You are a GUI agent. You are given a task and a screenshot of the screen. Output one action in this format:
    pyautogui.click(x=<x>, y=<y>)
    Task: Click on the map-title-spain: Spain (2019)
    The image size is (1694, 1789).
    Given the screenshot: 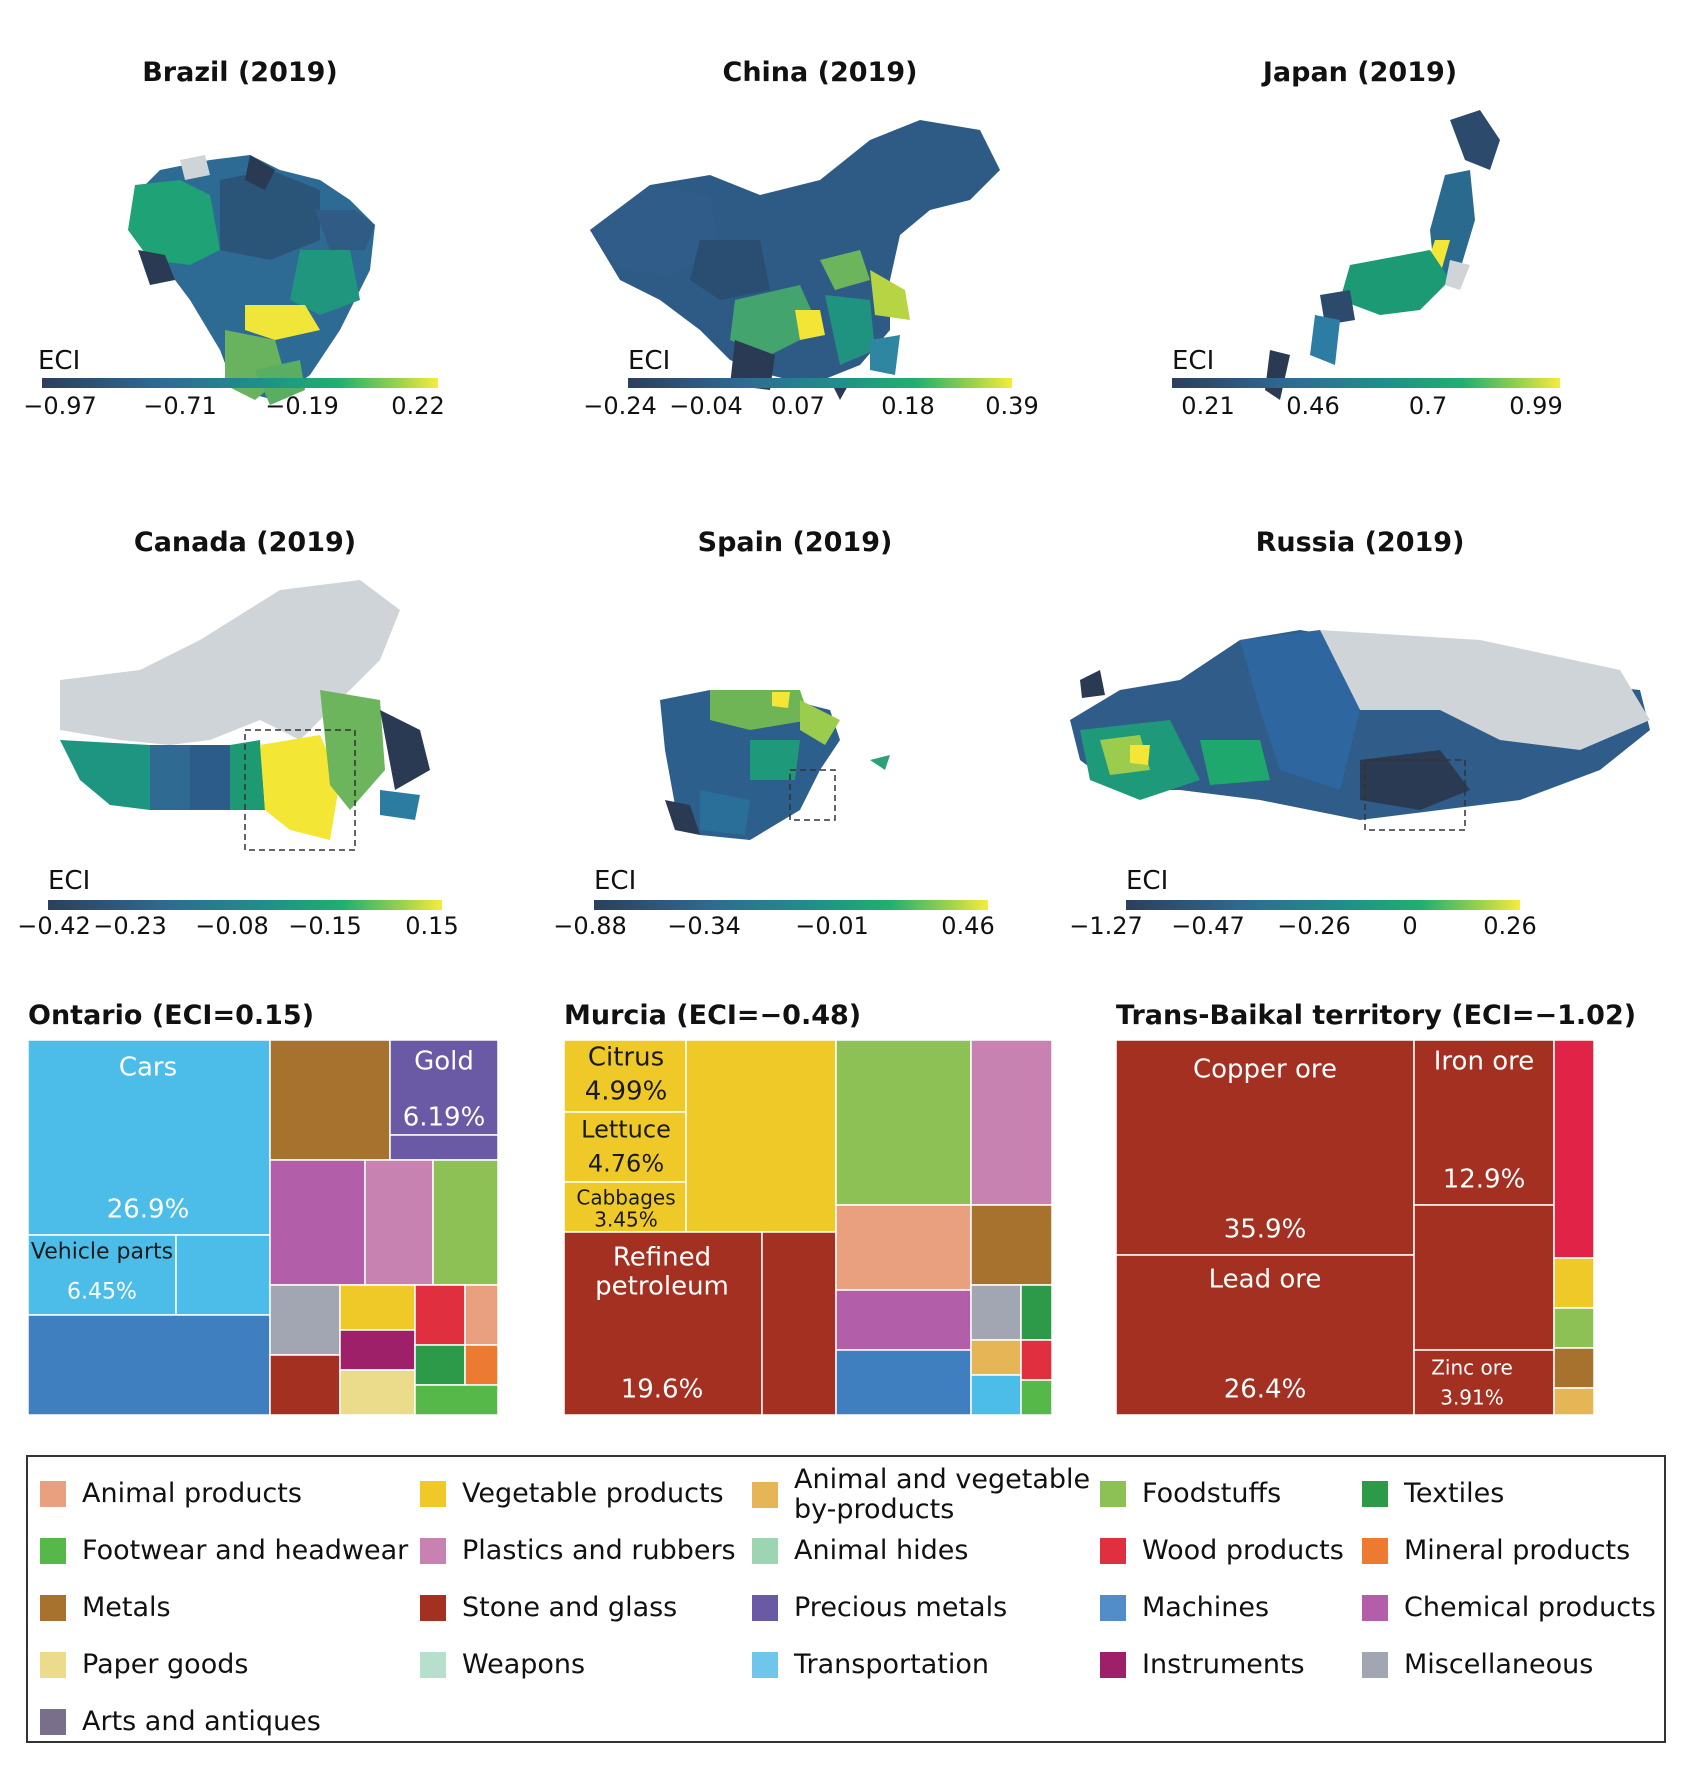 What is the action you would take?
    pyautogui.click(x=795, y=542)
    